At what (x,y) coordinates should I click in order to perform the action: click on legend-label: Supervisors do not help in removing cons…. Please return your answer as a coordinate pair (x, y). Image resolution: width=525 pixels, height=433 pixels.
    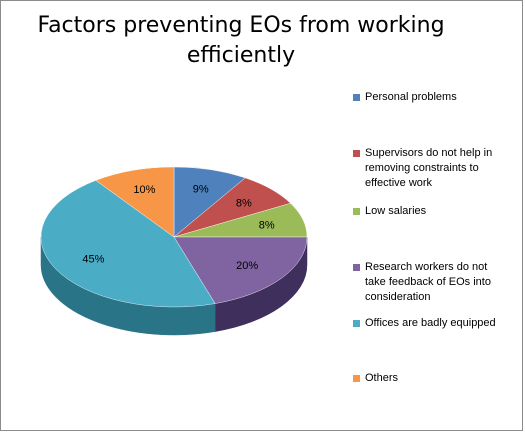
    Looking at the image, I should click on (429, 168).